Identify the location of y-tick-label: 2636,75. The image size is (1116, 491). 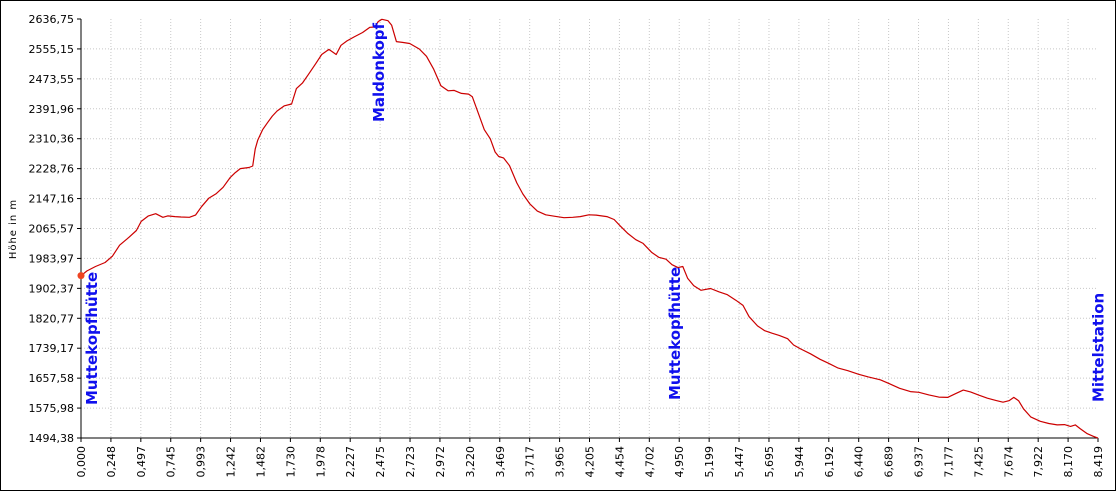
(52, 19).